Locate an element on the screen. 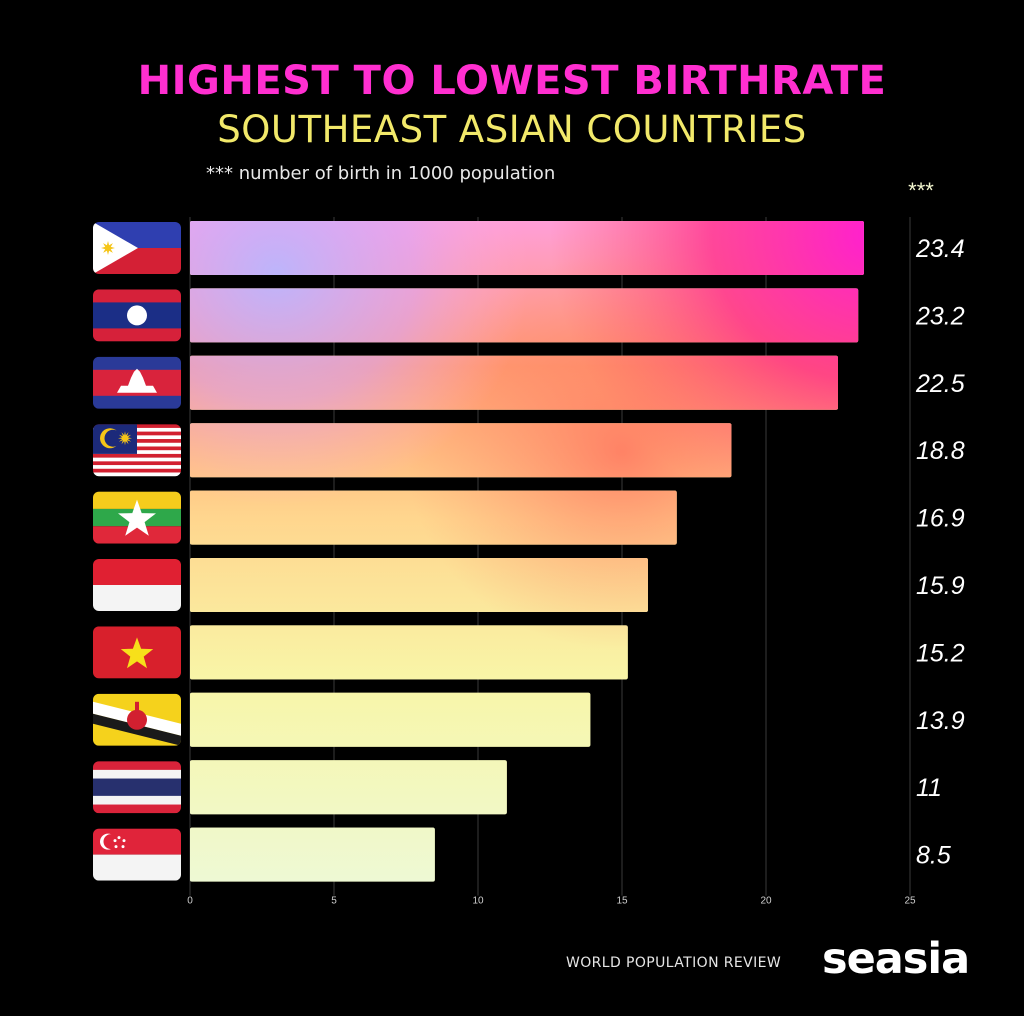 This screenshot has height=1016, width=1024. value-label-8: 13.9 is located at coordinates (940, 721).